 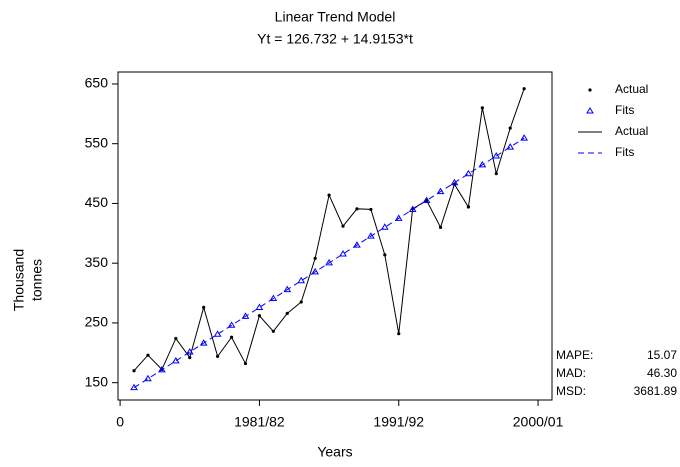 I want to click on x-axis-label: Years, so click(x=334, y=452).